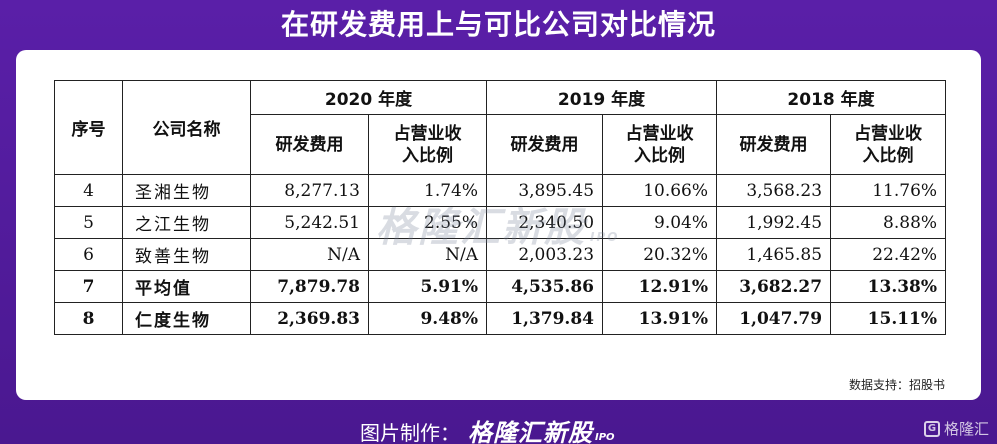  Describe the element at coordinates (186, 254) in the screenshot. I see `row-company: 致善生物` at that location.